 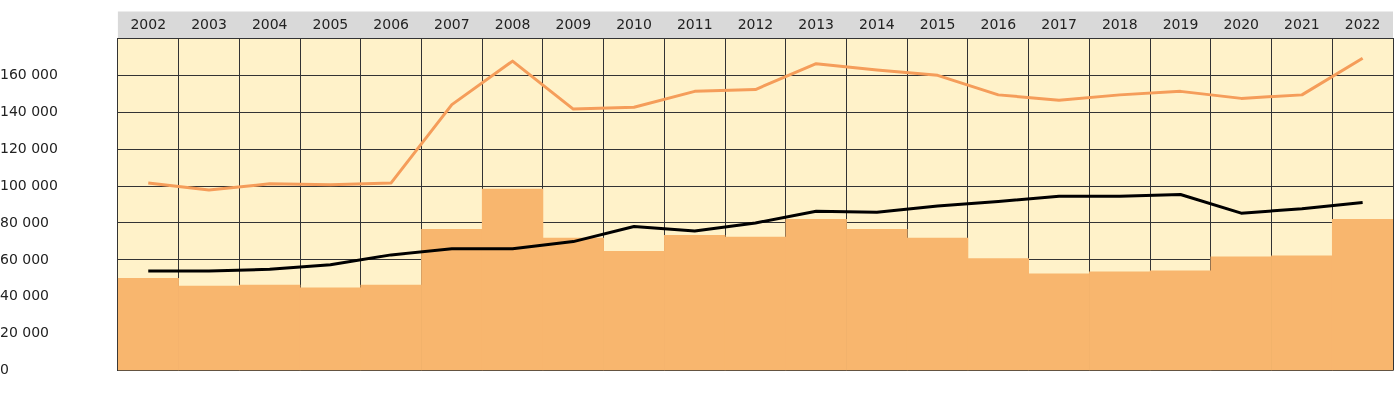 What do you see at coordinates (755, 23) in the screenshot?
I see `x-tick-label: 2012` at bounding box center [755, 23].